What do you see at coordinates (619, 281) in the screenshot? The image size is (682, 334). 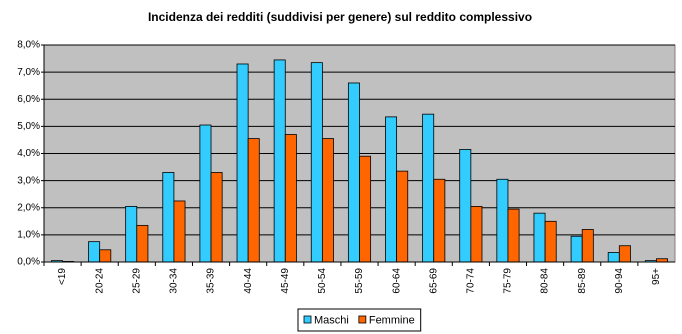 I see `x-tick-label: 90-94` at bounding box center [619, 281].